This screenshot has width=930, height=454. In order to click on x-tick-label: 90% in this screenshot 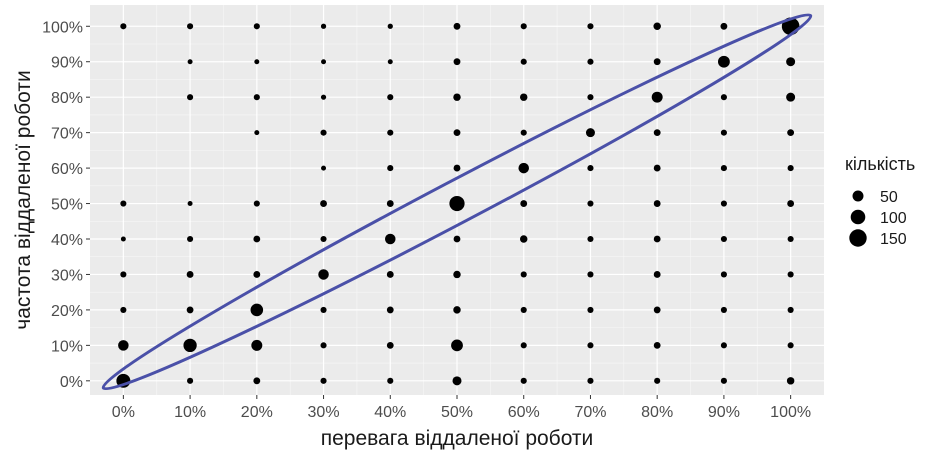, I will do `click(724, 412)`.